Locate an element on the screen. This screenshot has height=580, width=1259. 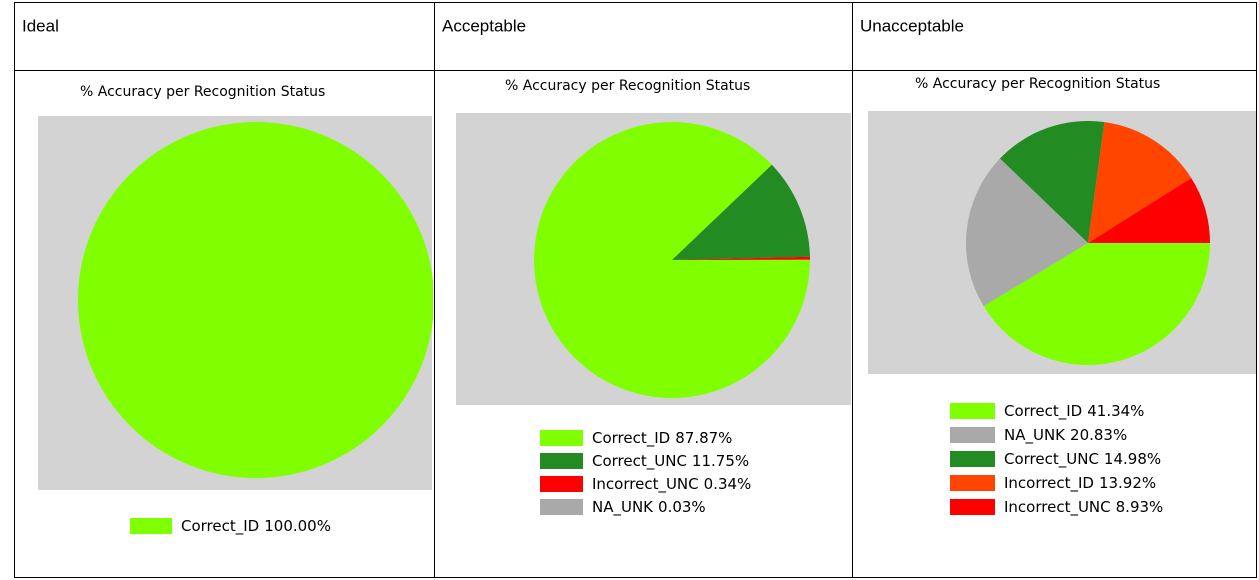
legend-value: 87.87% is located at coordinates (703, 438).